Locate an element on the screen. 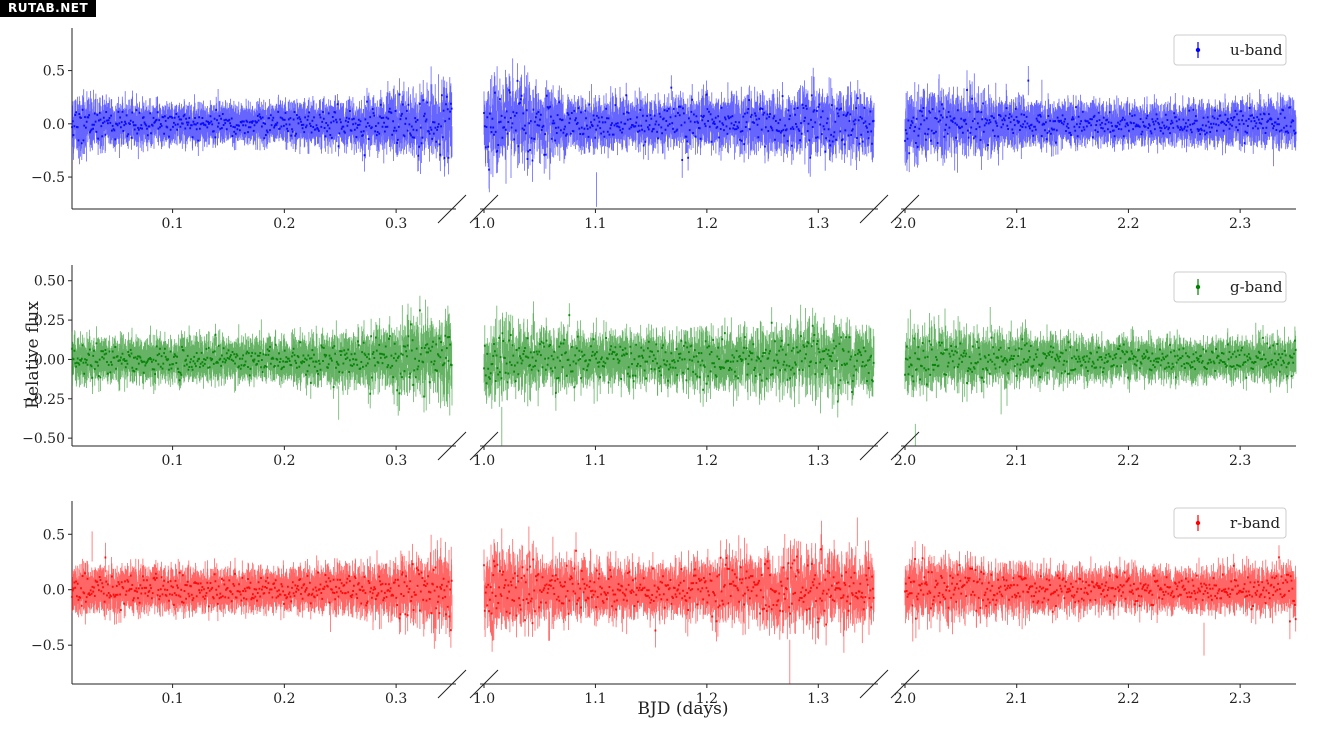 The height and width of the screenshot is (735, 1339). watermark: RUTAB.NET is located at coordinates (48, 8).